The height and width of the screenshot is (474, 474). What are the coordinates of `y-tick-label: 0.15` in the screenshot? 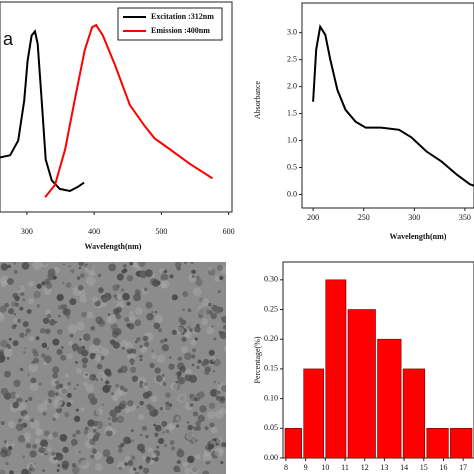 It's located at (271, 368).